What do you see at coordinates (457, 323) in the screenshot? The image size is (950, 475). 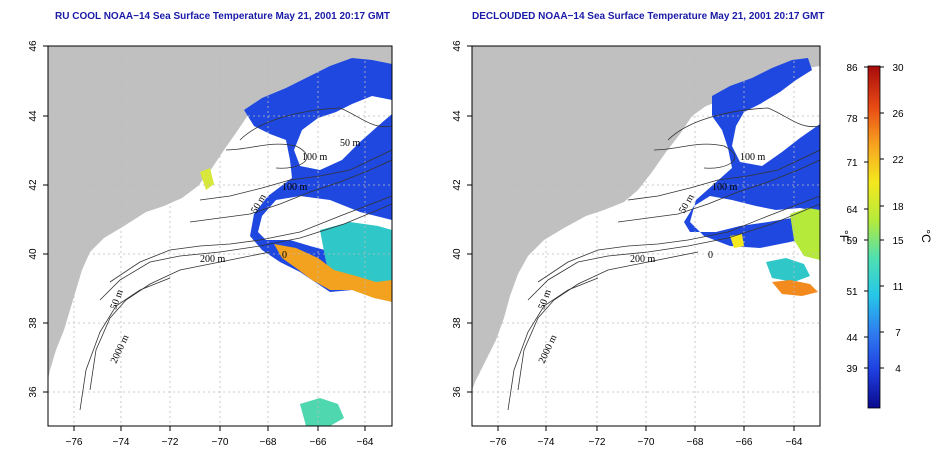 I see `right-lat-tick-label: 38` at bounding box center [457, 323].